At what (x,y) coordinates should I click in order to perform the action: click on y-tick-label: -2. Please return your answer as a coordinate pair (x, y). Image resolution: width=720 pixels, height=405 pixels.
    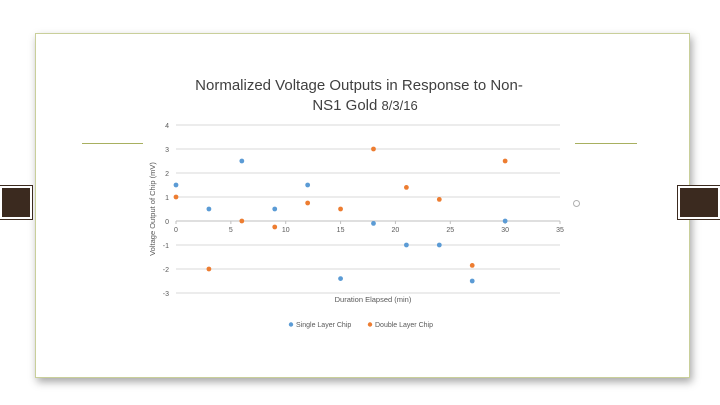
    Looking at the image, I should click on (166, 270).